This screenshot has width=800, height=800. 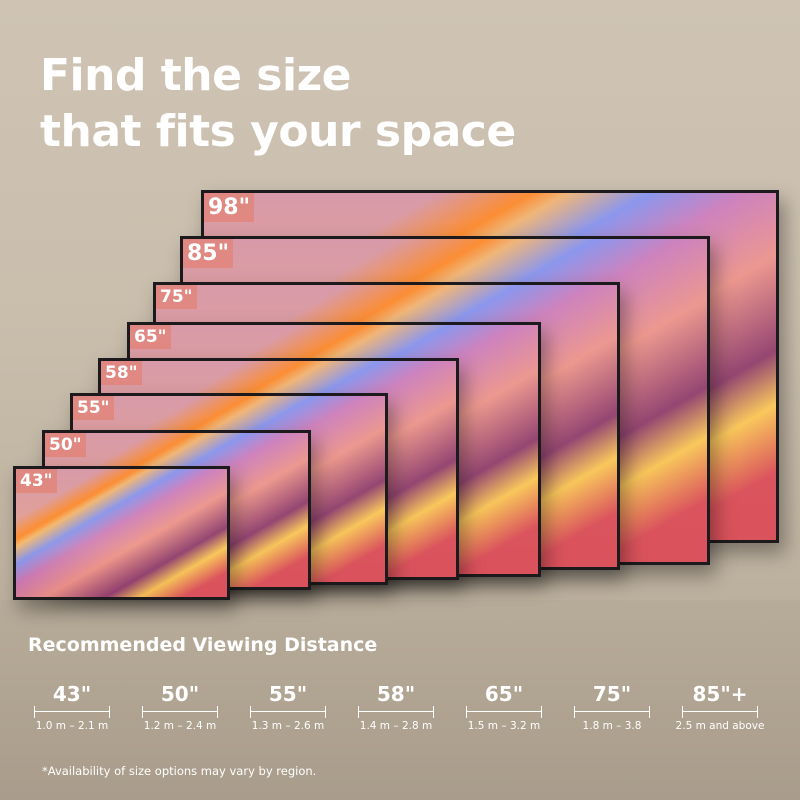 I want to click on distance-range: 1.3 m – 2.6 m, so click(x=288, y=726).